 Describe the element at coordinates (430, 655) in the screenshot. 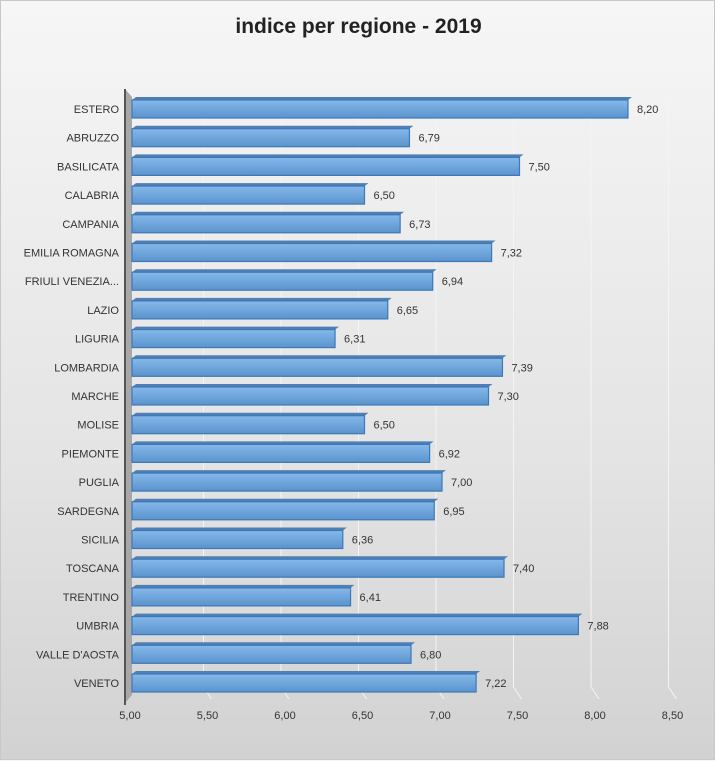

I see `data-label: 6,80` at that location.